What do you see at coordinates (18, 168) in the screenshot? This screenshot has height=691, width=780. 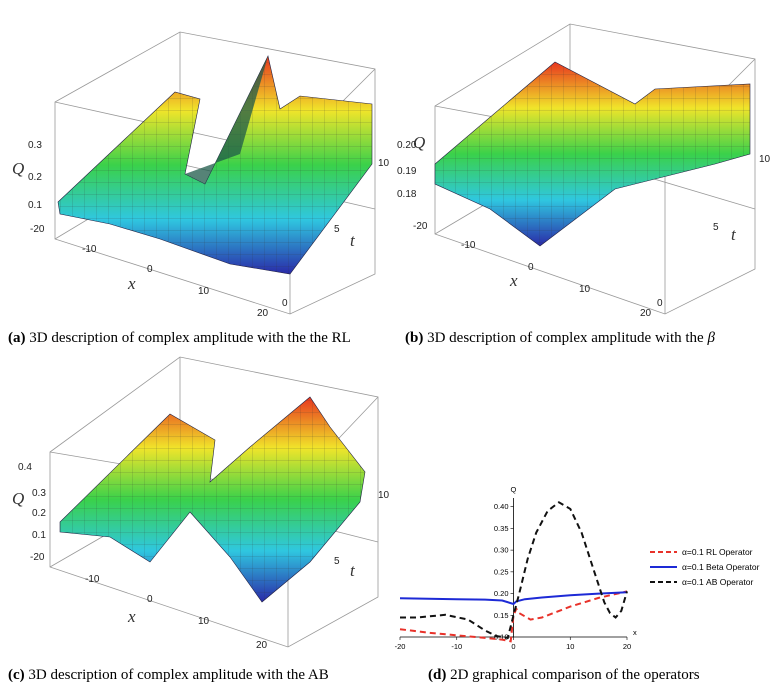 I see `z-label-a: Q` at bounding box center [18, 168].